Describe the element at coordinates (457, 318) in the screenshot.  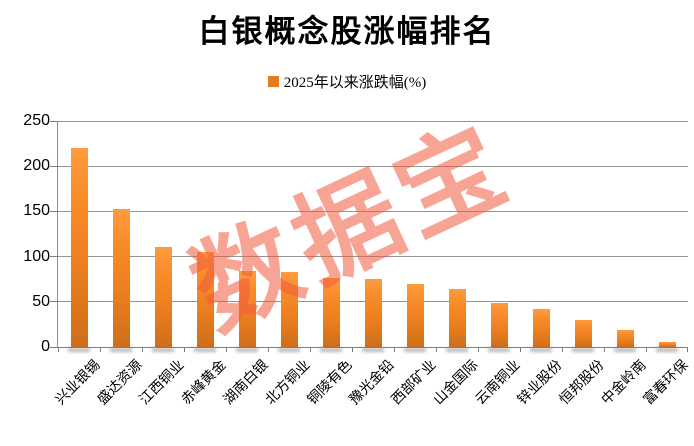
I see `bar-山金国际` at that location.